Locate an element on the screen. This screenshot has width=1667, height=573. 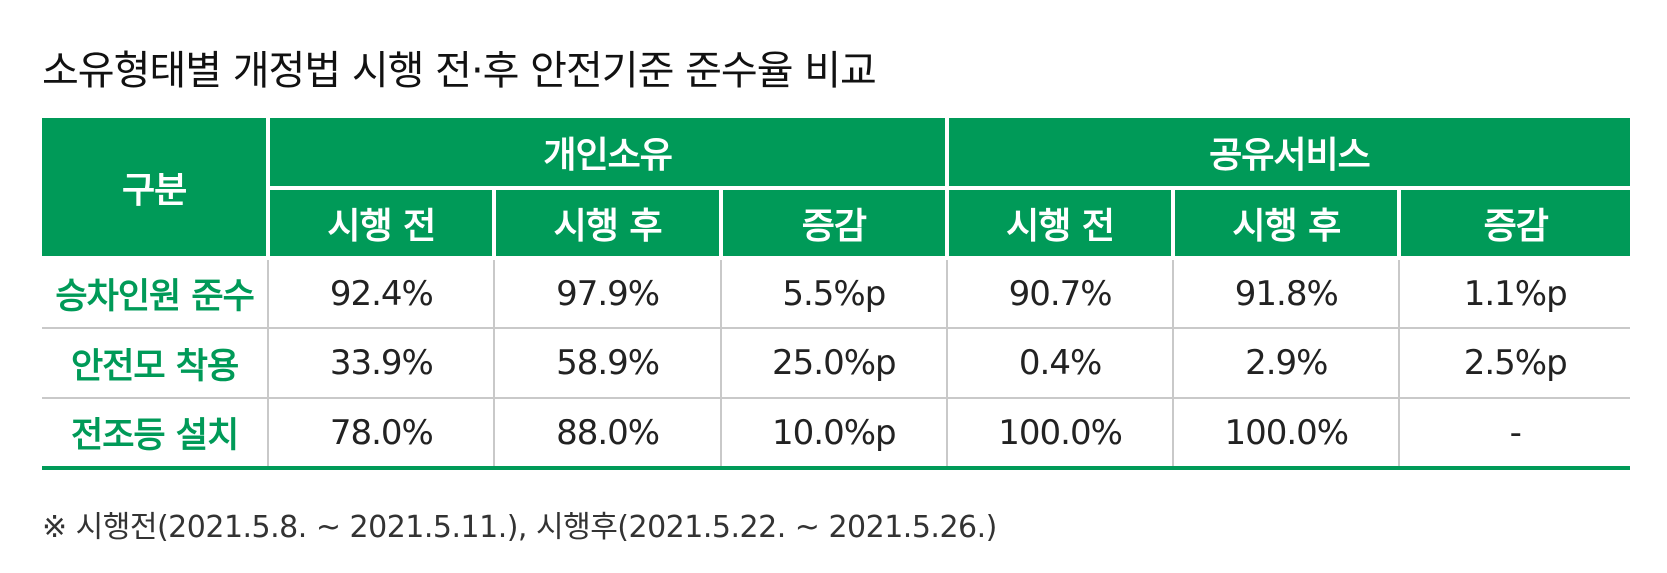
table-cell: 0.4% is located at coordinates (1059, 363).